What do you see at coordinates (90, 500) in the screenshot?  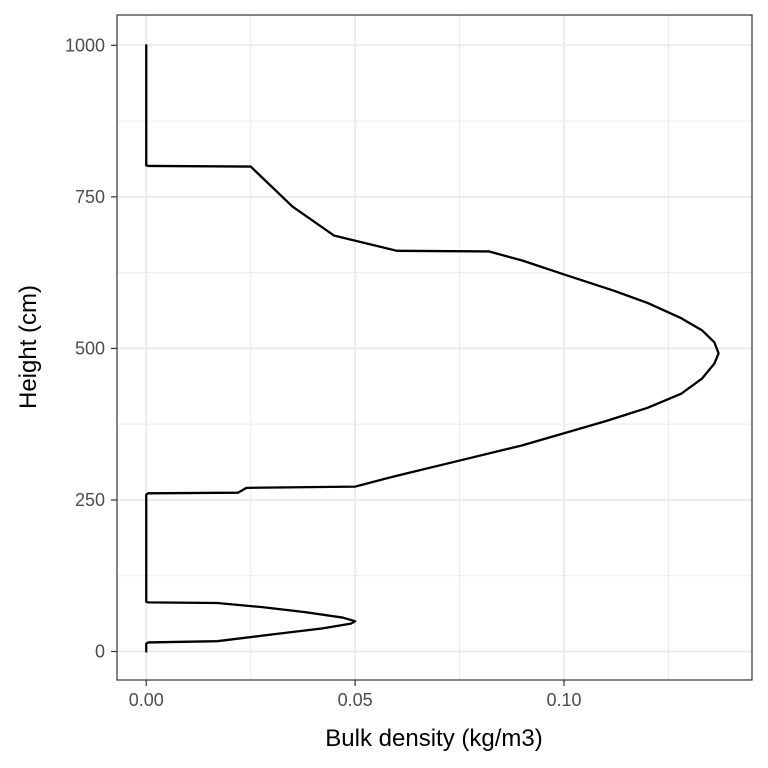 I see `y-tick-label-1: 250` at bounding box center [90, 500].